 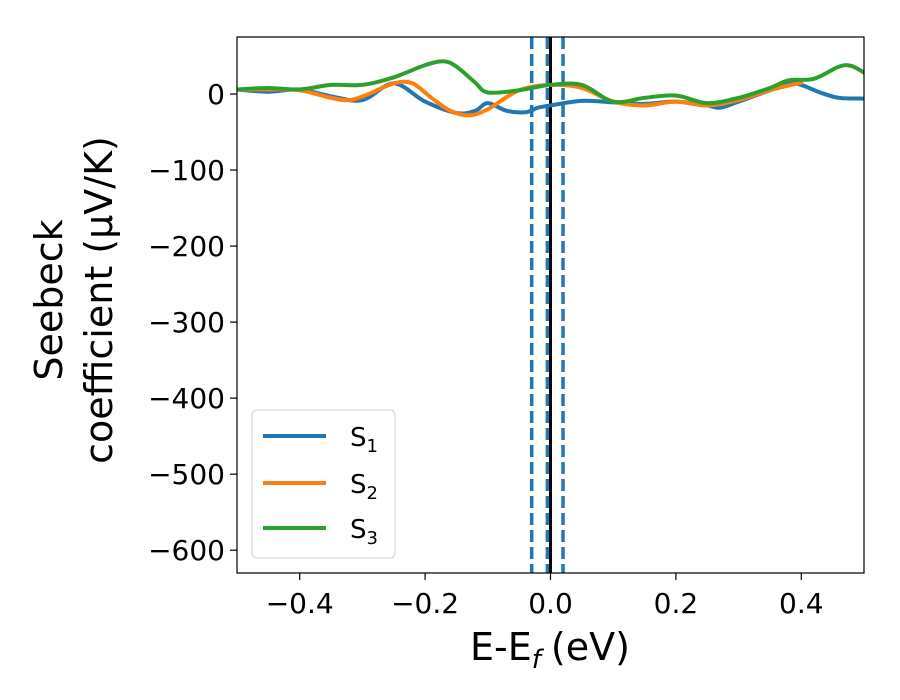 What do you see at coordinates (300, 603) in the screenshot?
I see `x-tick-label: −0.4` at bounding box center [300, 603].